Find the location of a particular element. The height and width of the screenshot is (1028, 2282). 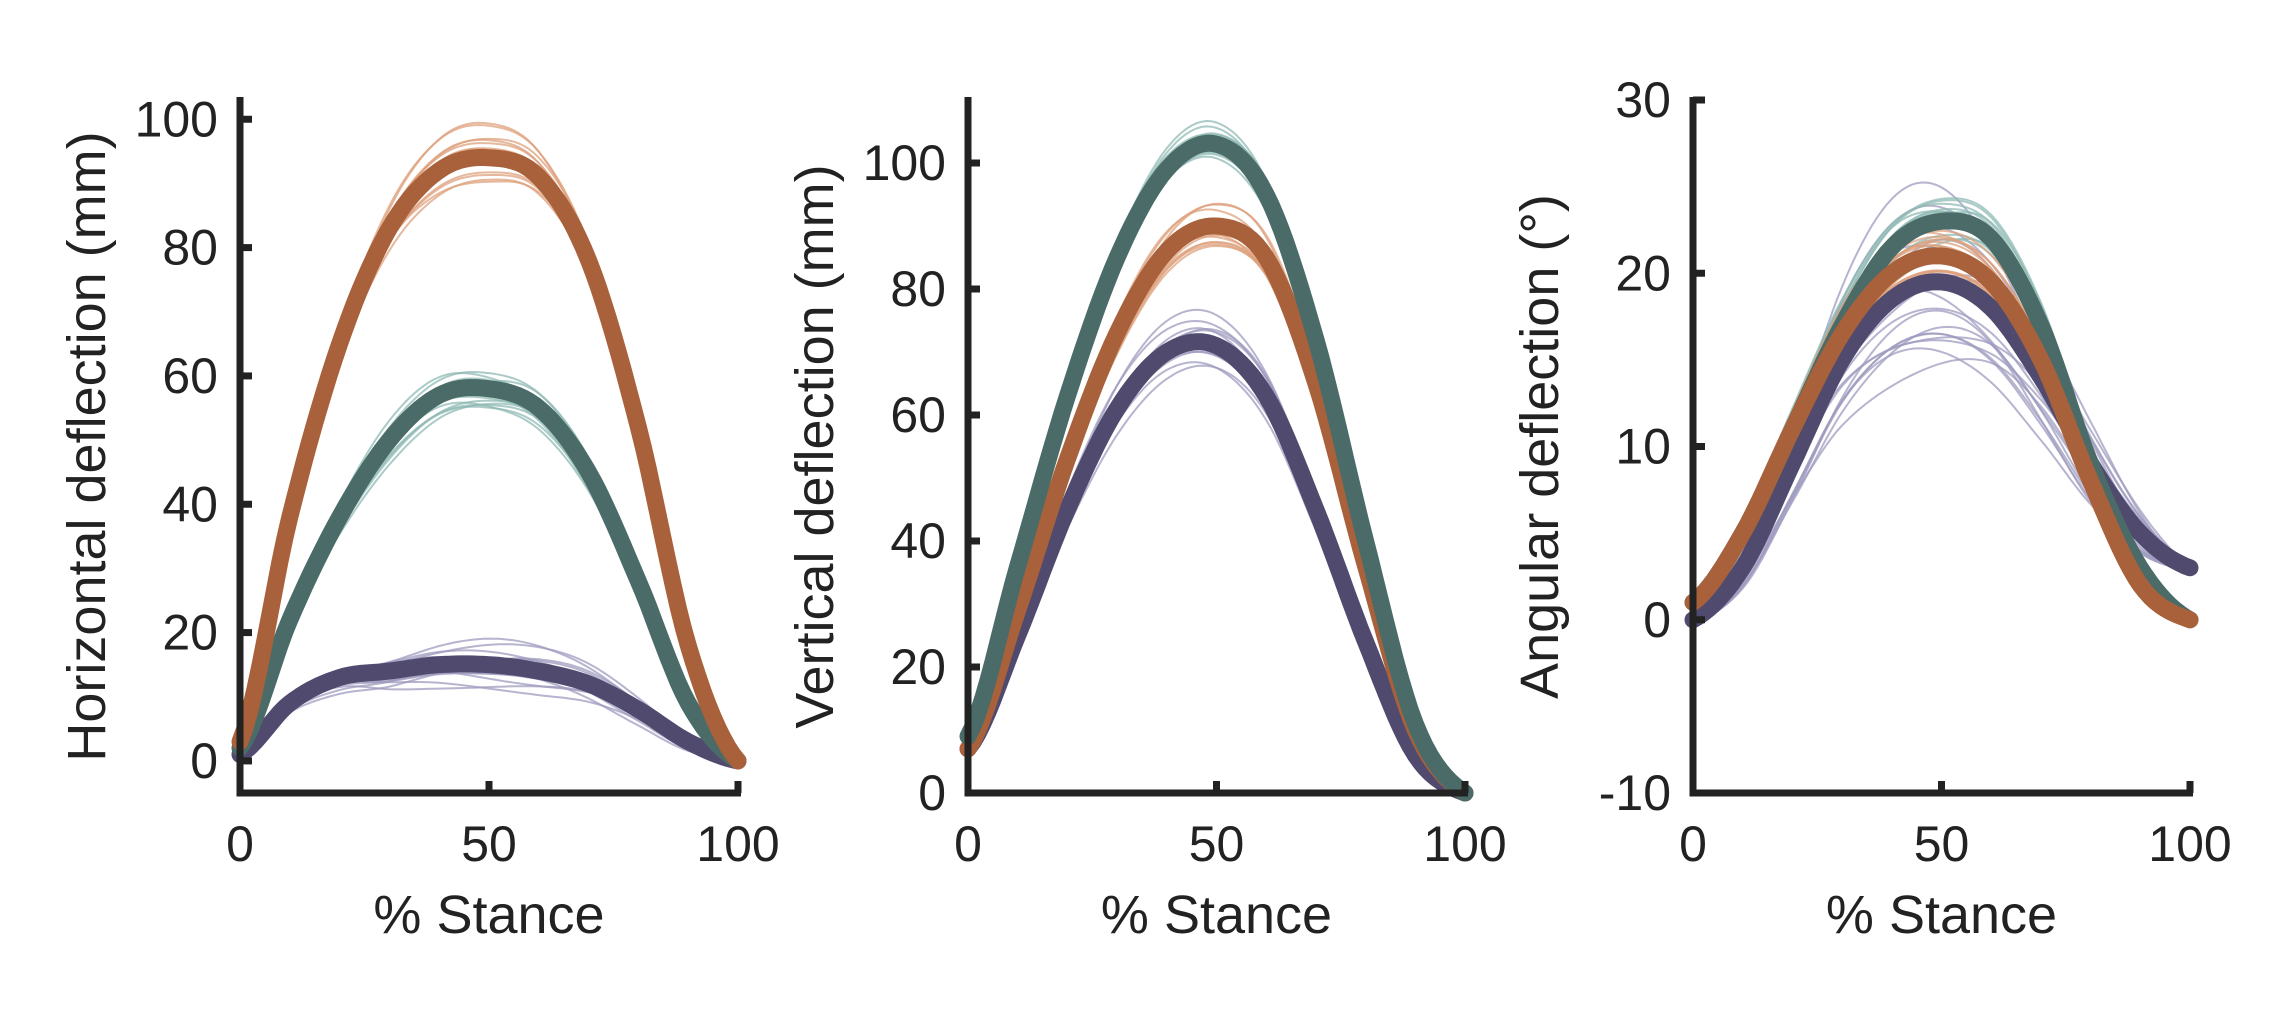

y-axis-title: Angular deflection (°) is located at coordinates (1540, 446).